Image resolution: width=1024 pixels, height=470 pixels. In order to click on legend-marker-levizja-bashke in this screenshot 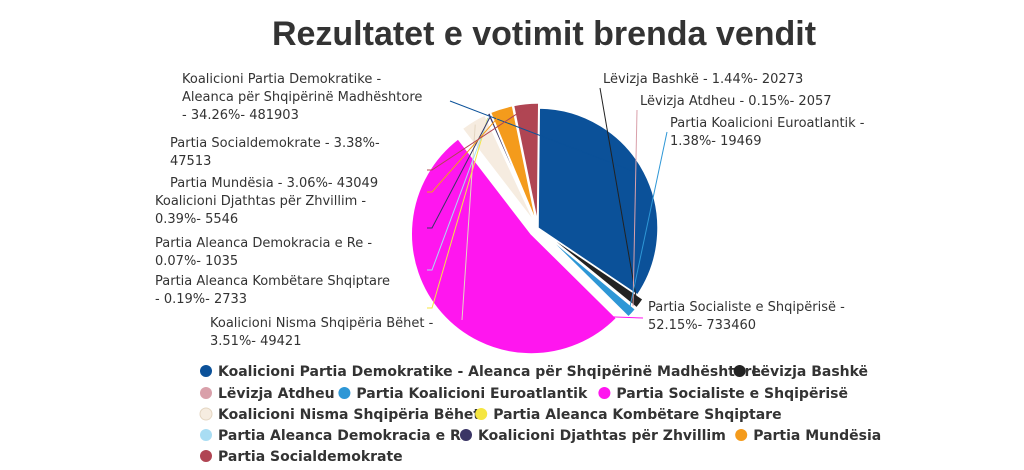, I will do `click(739, 371)`.